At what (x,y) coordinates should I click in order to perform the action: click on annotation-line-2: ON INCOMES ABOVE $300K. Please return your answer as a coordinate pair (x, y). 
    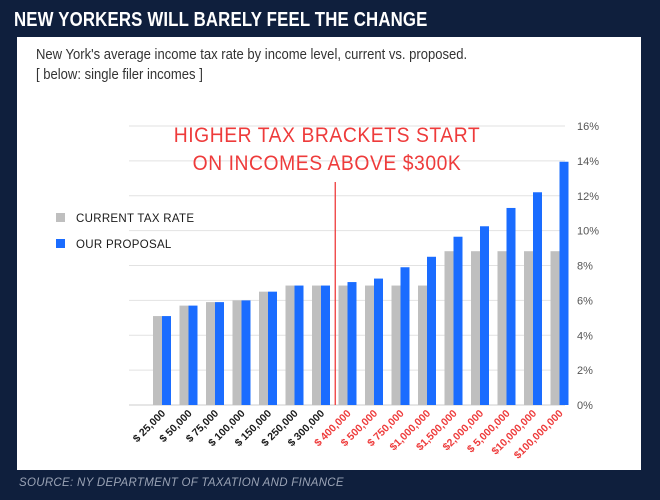
    Looking at the image, I should click on (327, 163).